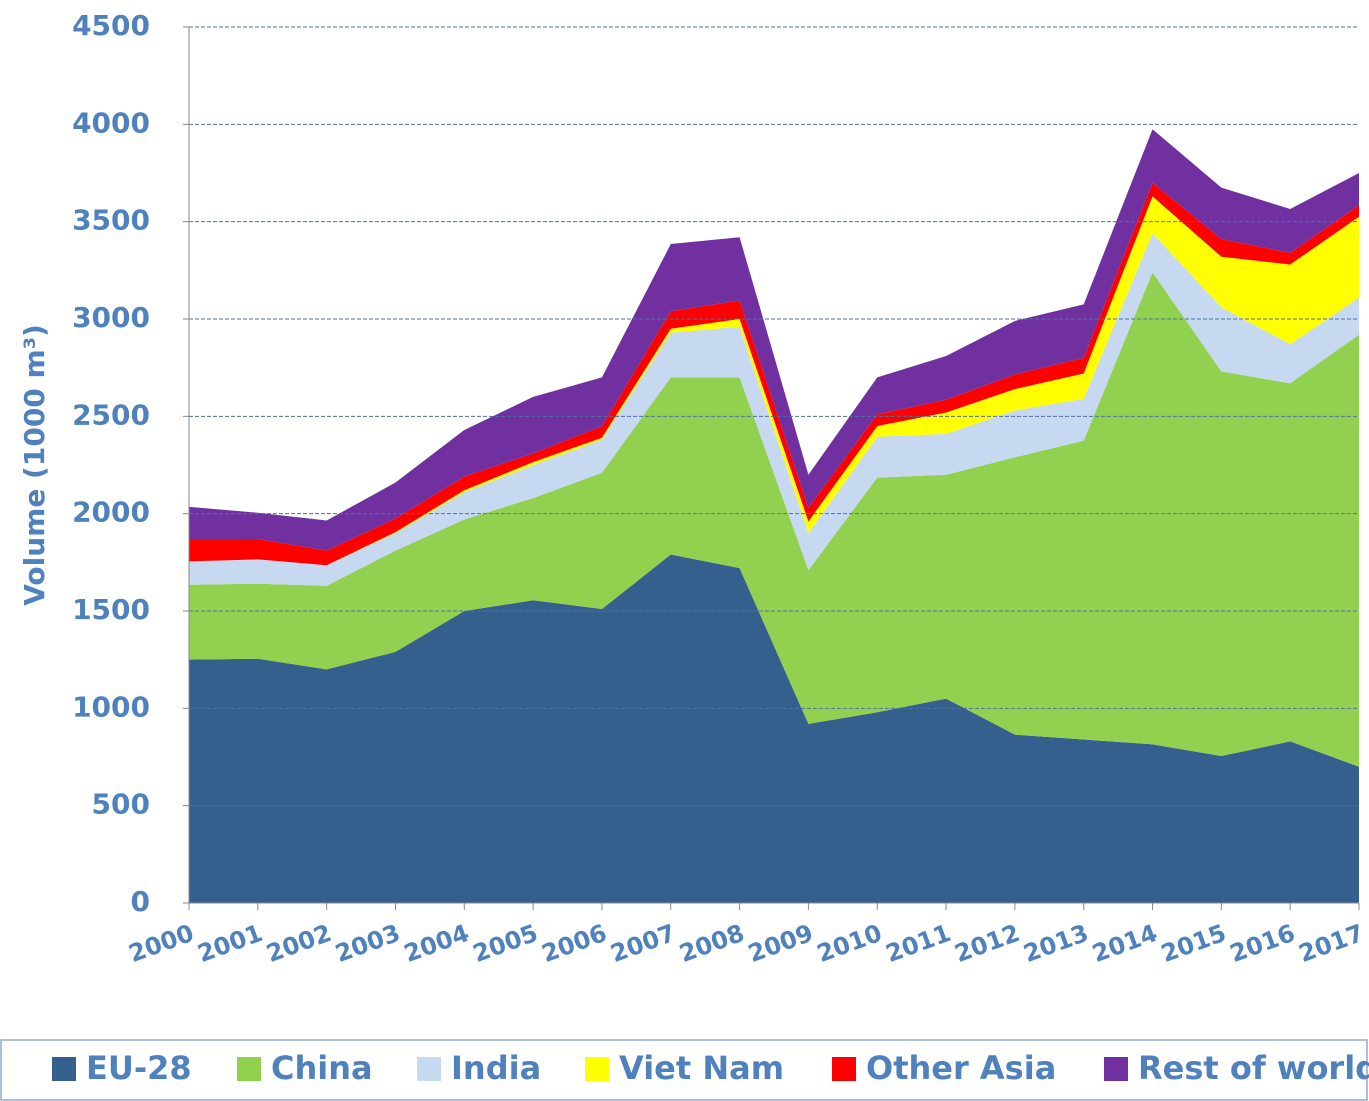 This screenshot has height=1101, width=1369. What do you see at coordinates (161, 943) in the screenshot?
I see `x-tick-label: 2000` at bounding box center [161, 943].